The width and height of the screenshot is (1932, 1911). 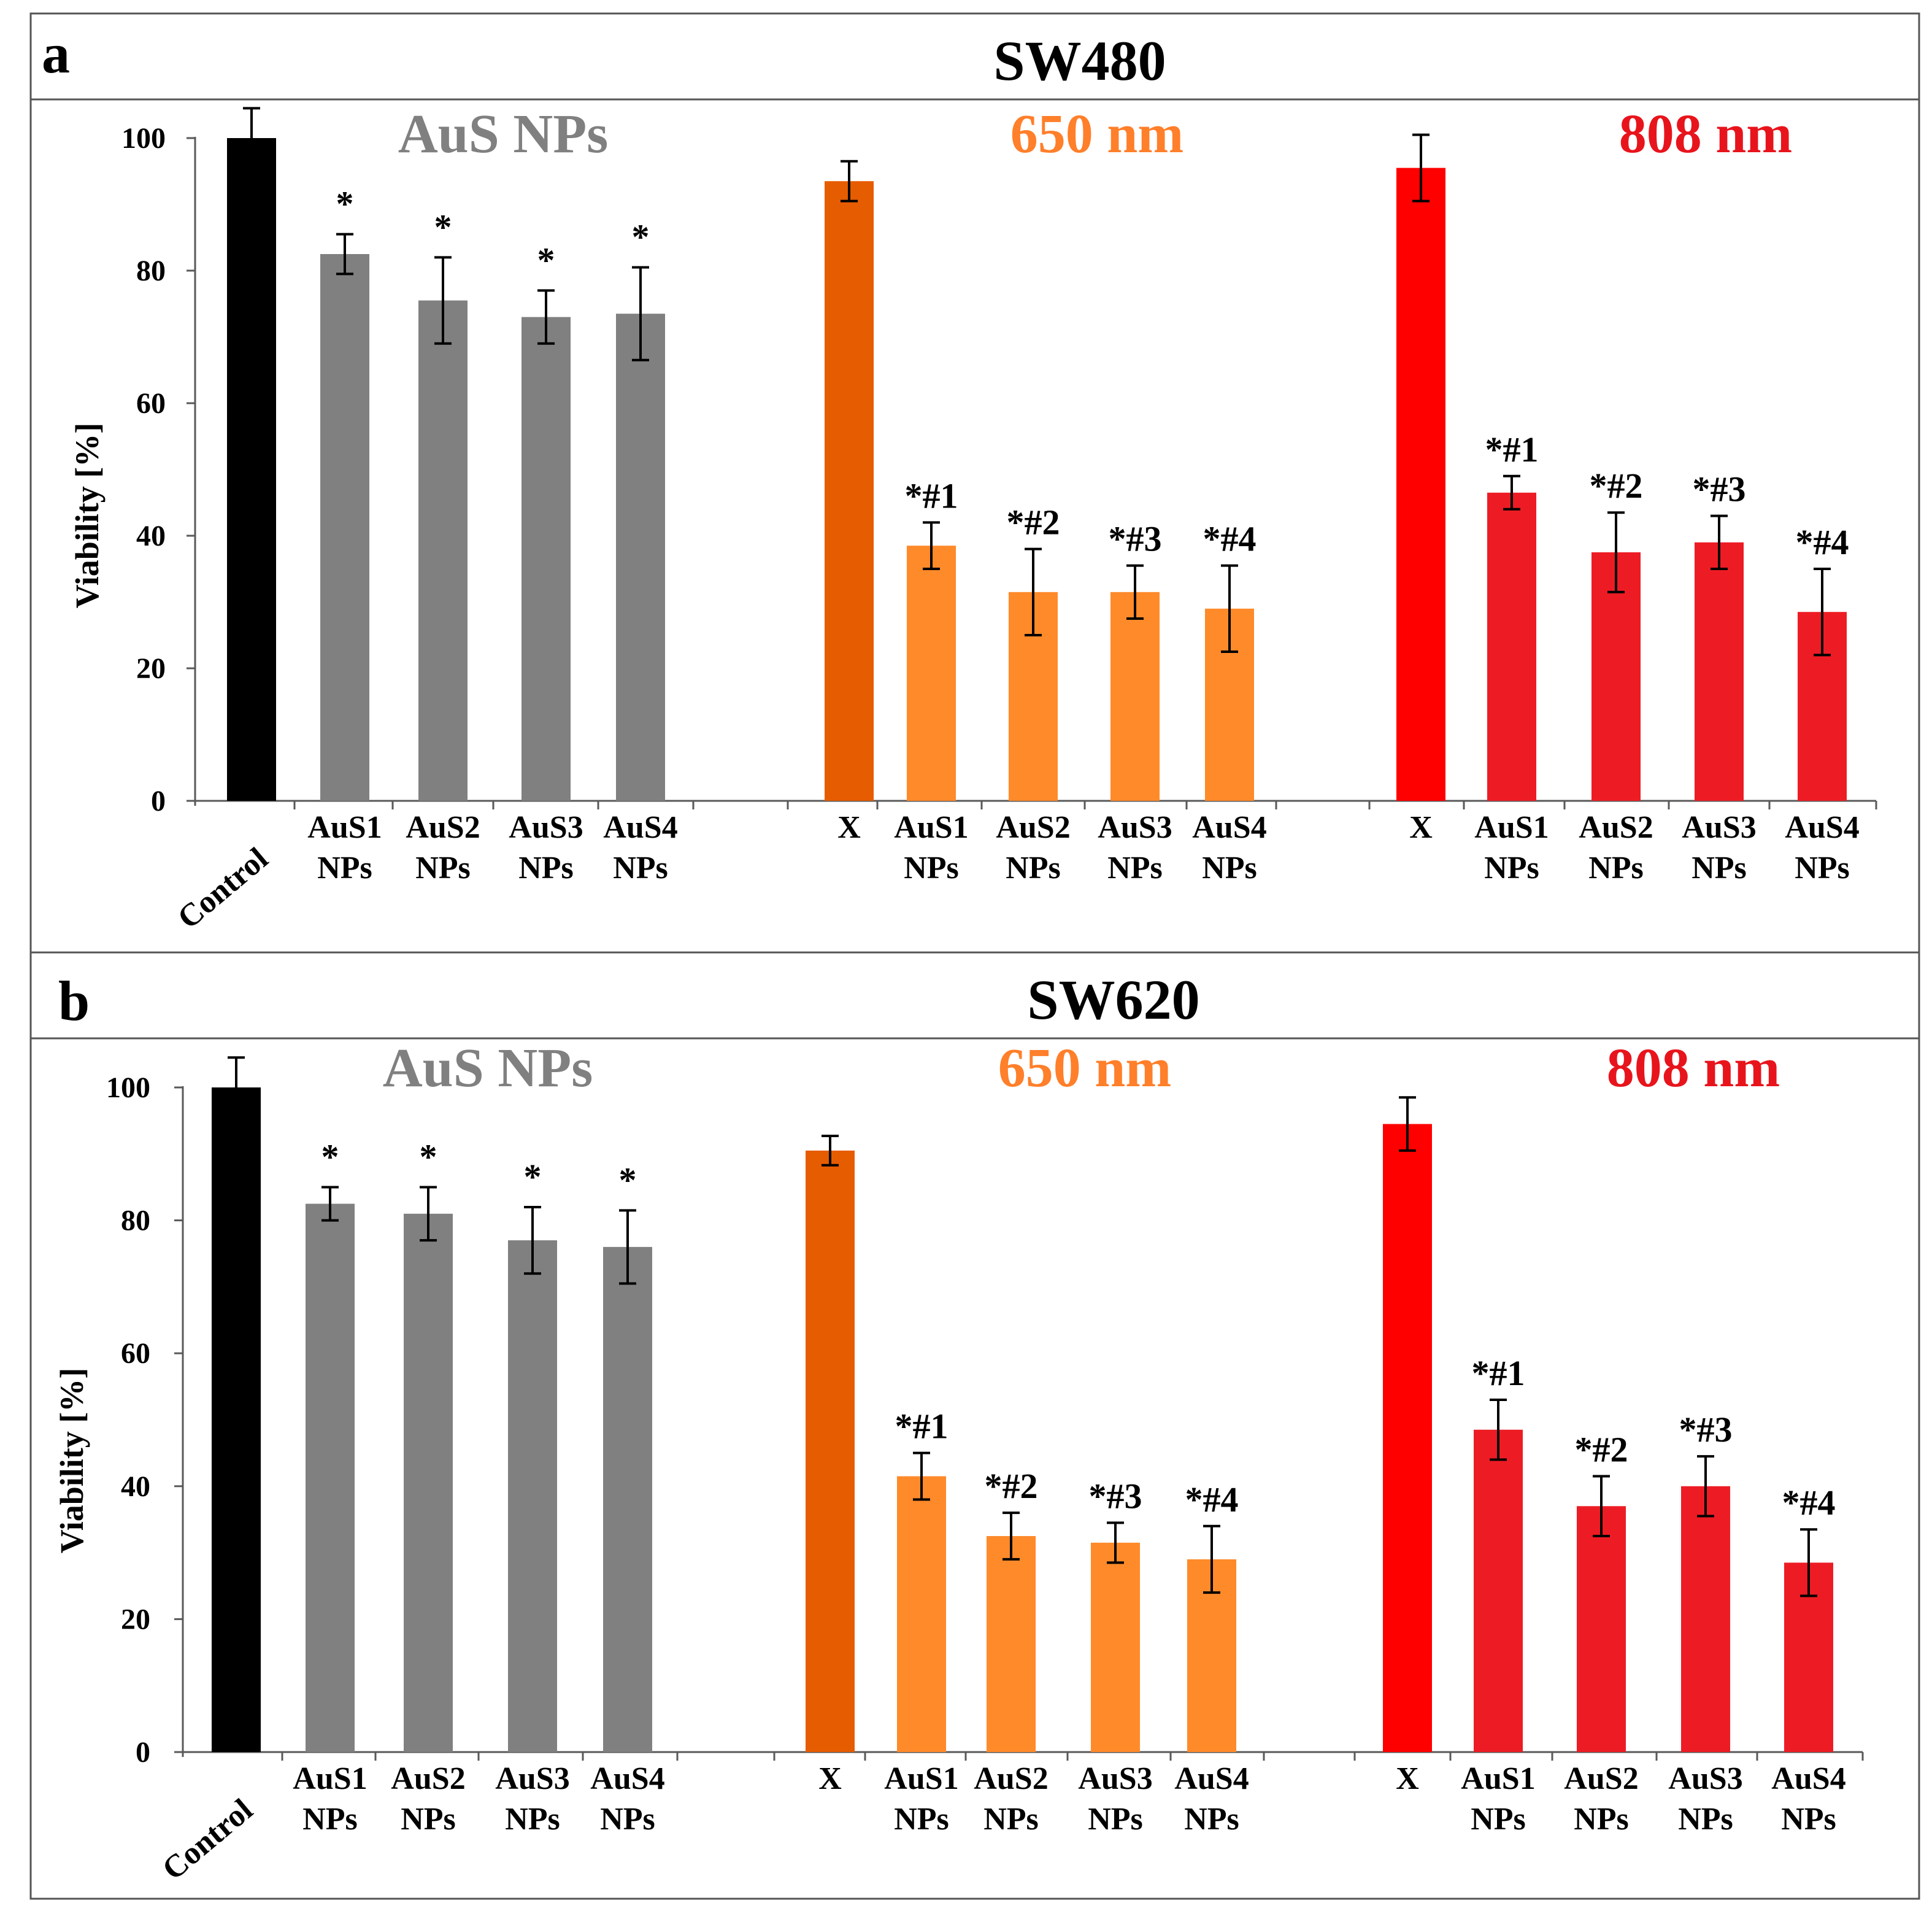 What do you see at coordinates (223, 888) in the screenshot?
I see `category-label: Control` at bounding box center [223, 888].